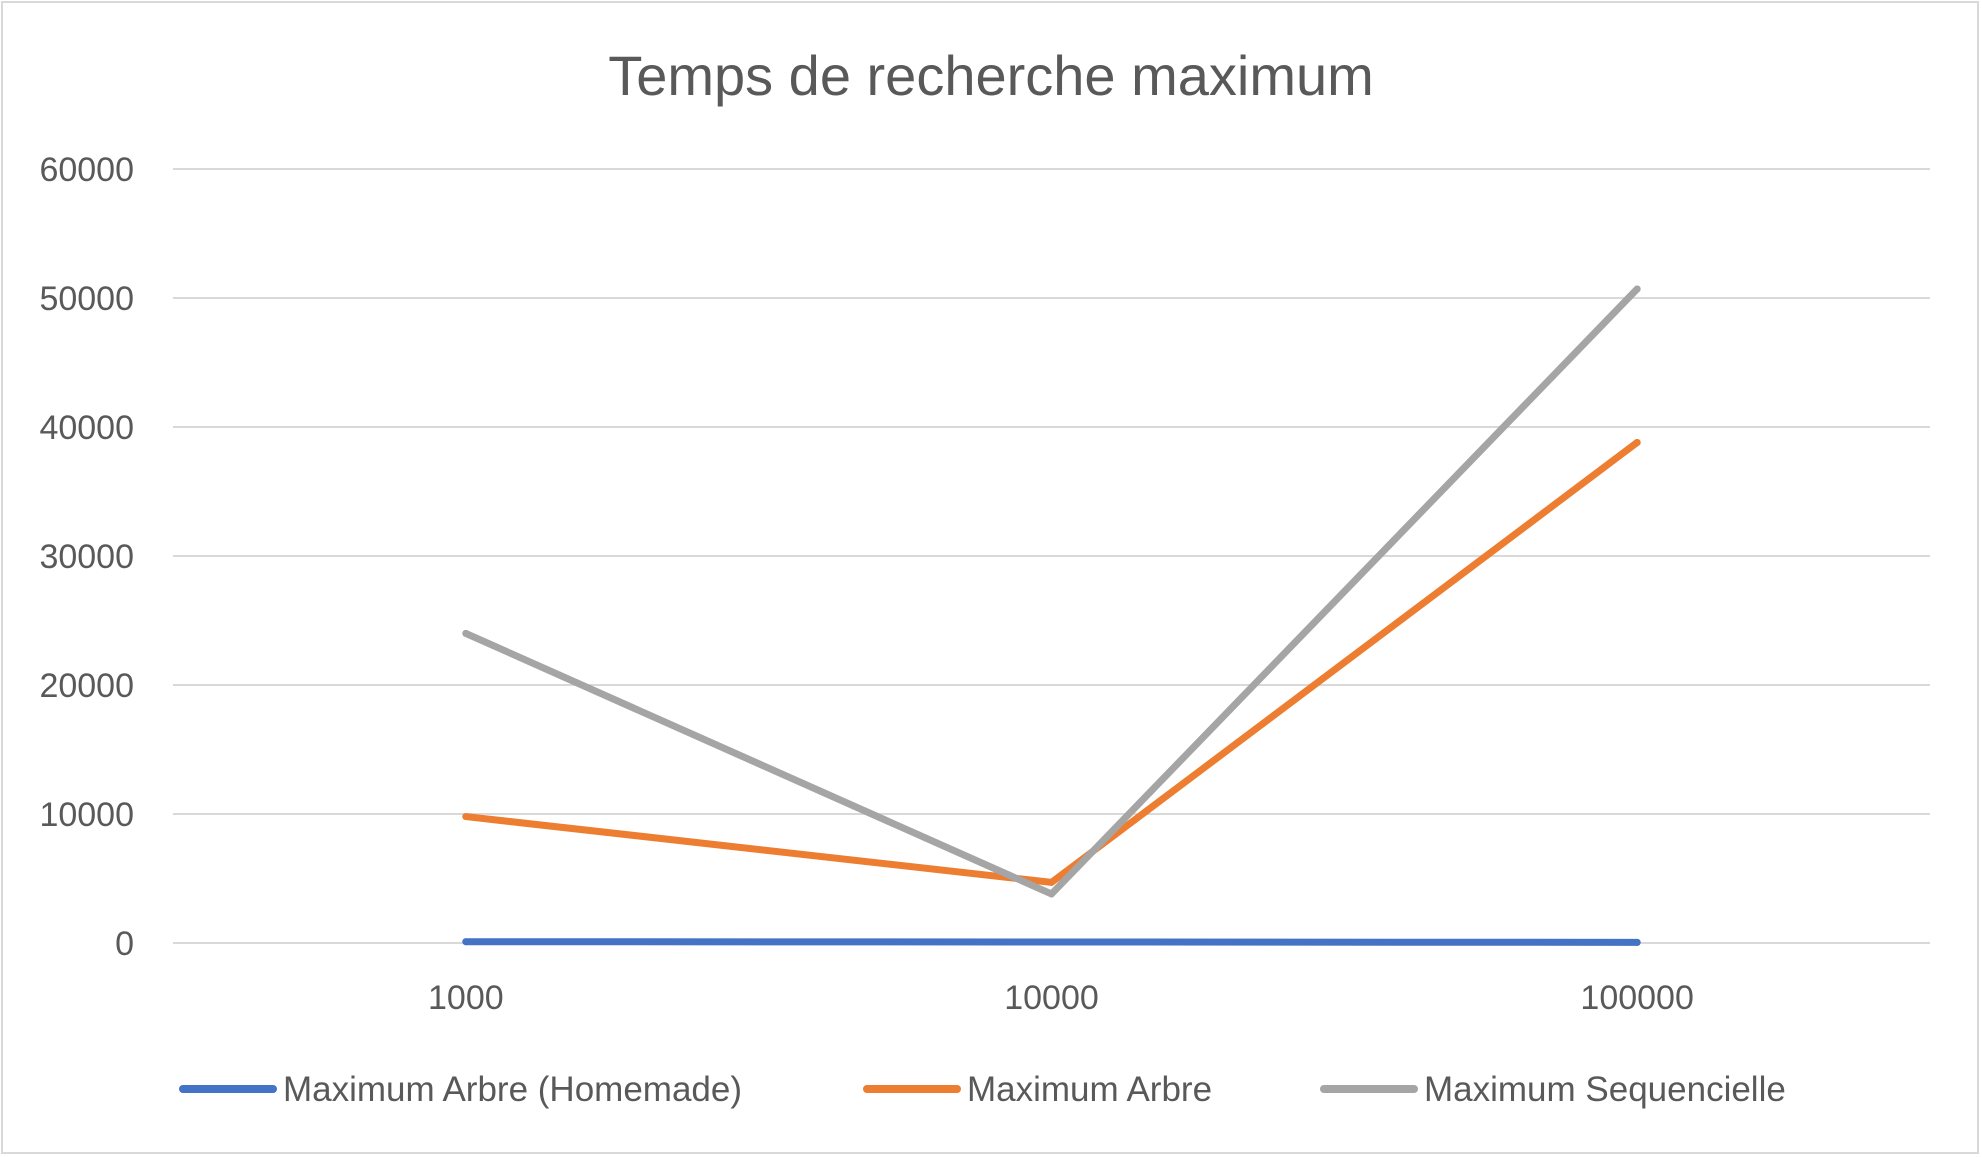 The height and width of the screenshot is (1157, 1982). Describe the element at coordinates (466, 998) in the screenshot. I see `x-tick-label-1000: 1000` at that location.